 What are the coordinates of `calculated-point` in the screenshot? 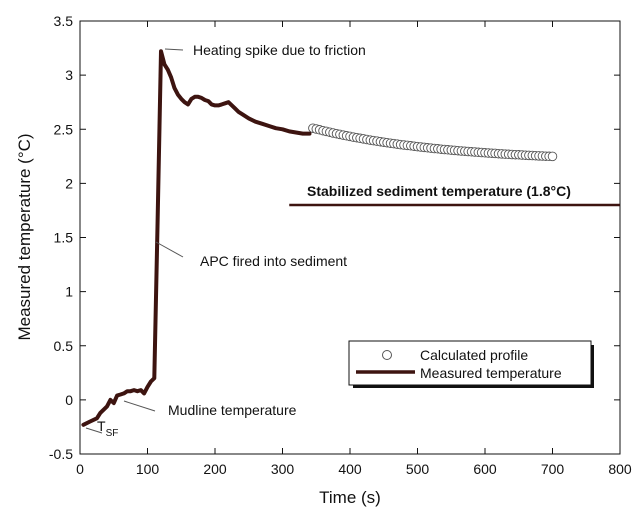 It's located at (552, 156).